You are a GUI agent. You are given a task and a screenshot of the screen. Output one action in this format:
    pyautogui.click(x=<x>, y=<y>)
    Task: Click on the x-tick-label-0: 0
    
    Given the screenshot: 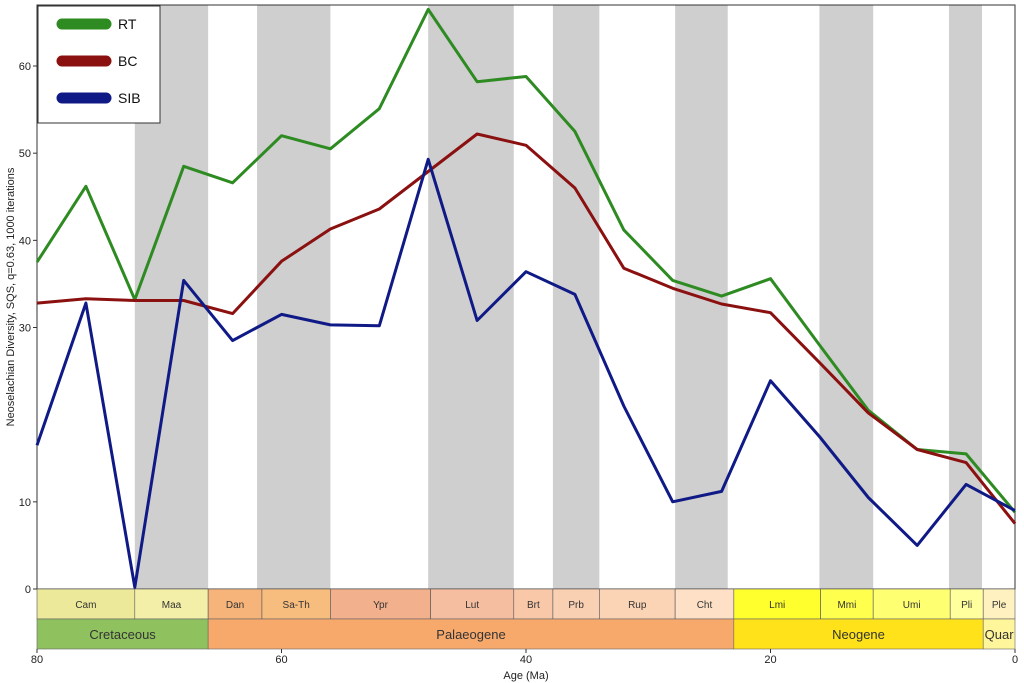 What is the action you would take?
    pyautogui.click(x=1015, y=660)
    